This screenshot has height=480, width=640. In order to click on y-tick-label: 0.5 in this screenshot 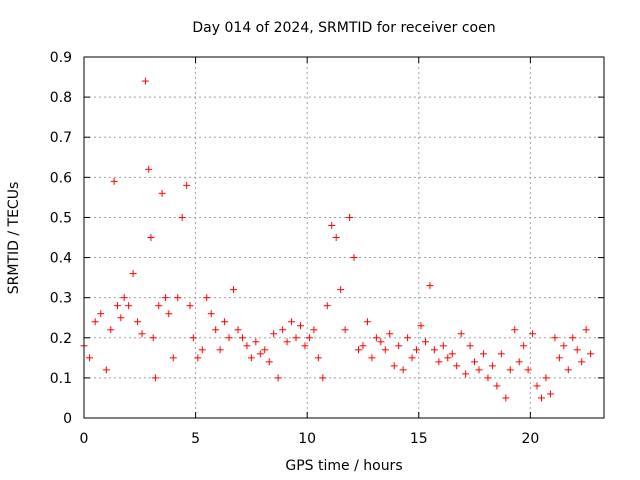, I will do `click(61, 218)`.